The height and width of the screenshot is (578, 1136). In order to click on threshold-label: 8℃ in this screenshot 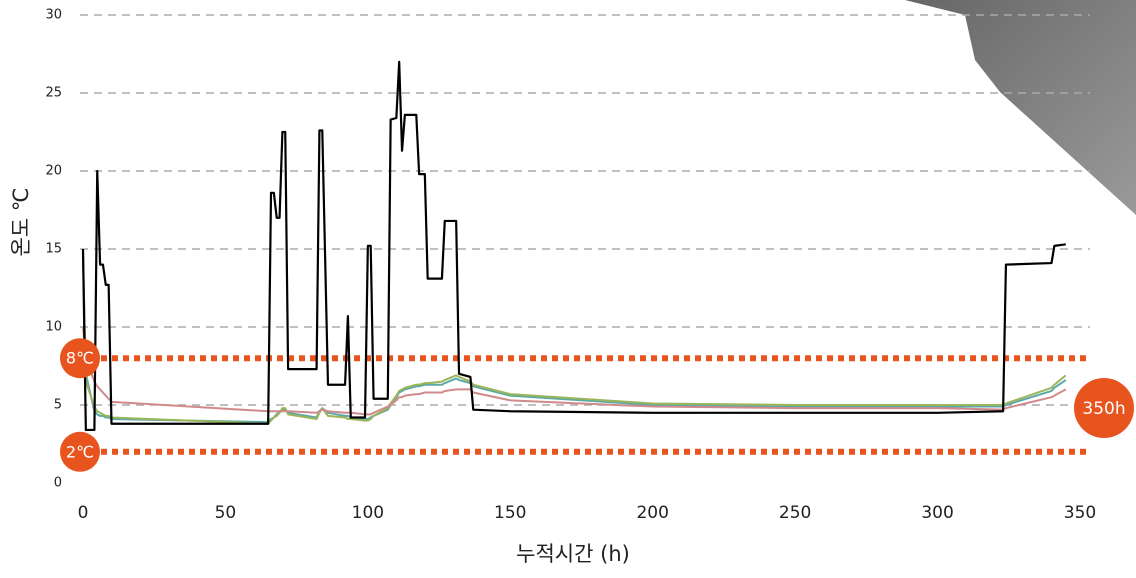, I will do `click(80, 358)`.